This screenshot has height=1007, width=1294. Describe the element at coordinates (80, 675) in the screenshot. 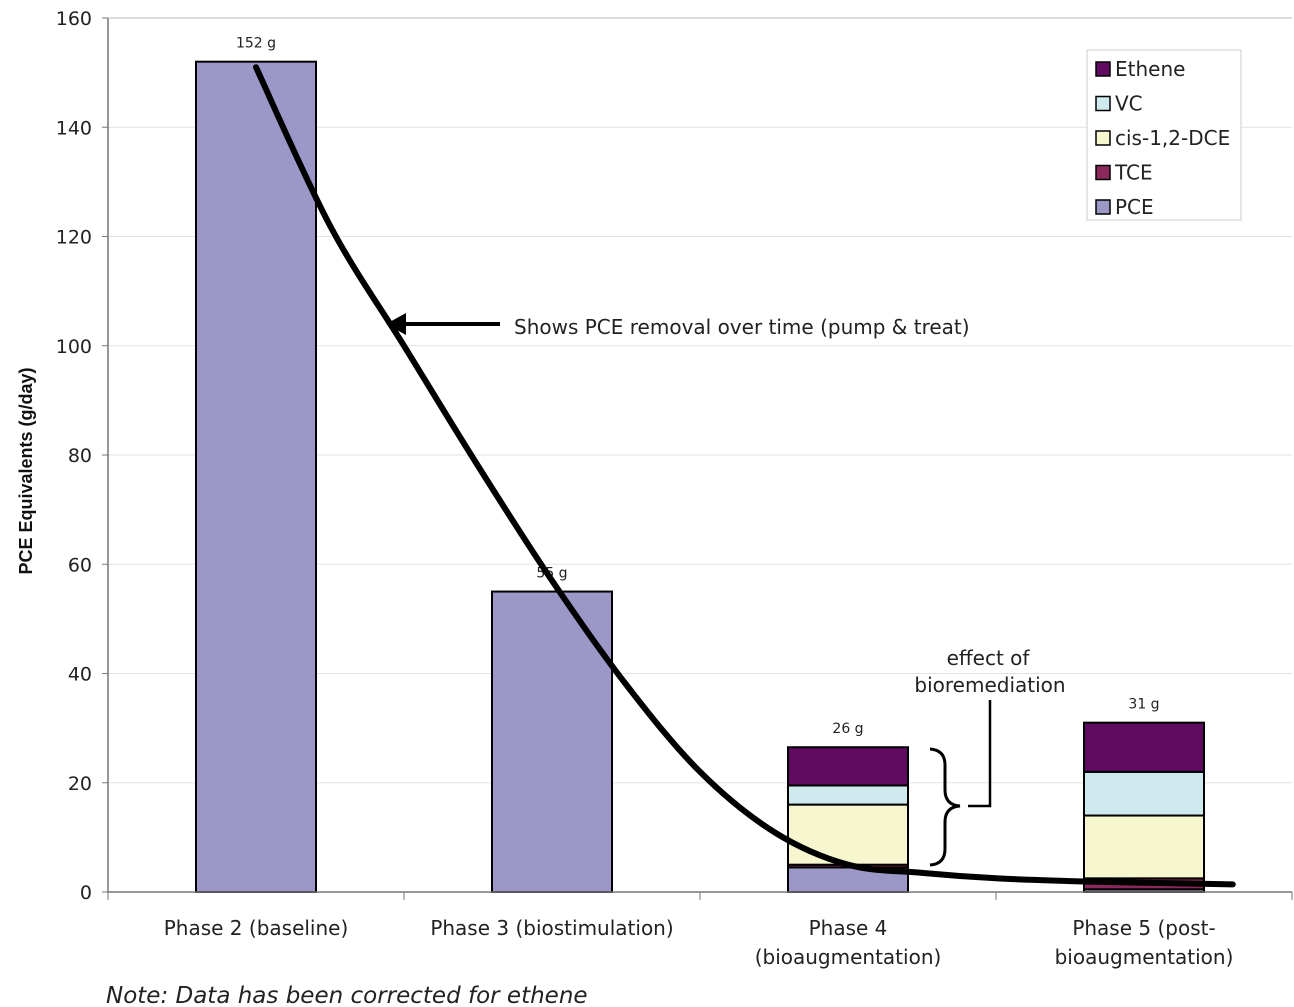

I see `y-tick-label: 40` at that location.